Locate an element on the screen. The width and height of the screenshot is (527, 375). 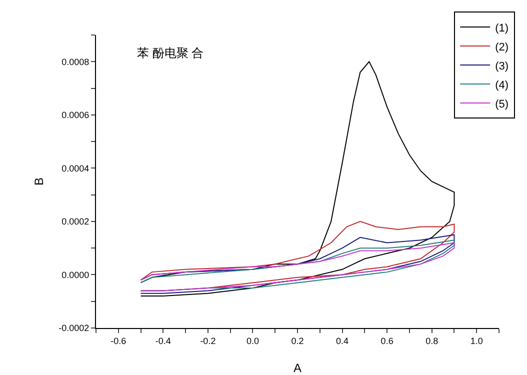
x-tick-label: 0.0 is located at coordinates (252, 341).